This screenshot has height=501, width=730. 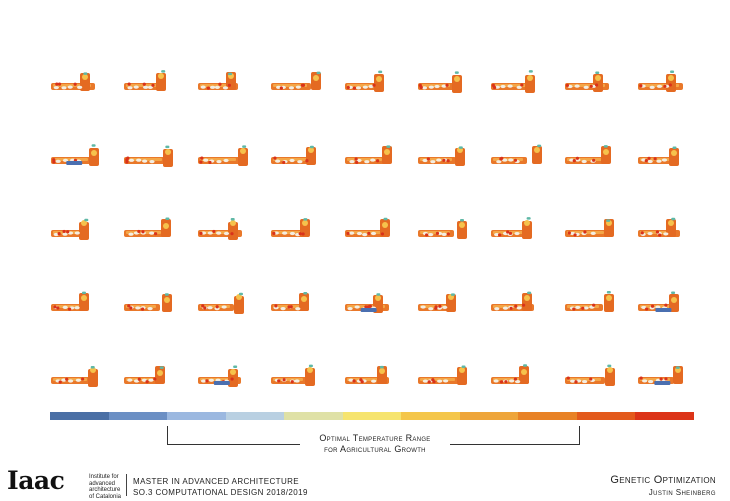 What do you see at coordinates (105, 496) in the screenshot?
I see `institute-line: of Catalonia` at bounding box center [105, 496].